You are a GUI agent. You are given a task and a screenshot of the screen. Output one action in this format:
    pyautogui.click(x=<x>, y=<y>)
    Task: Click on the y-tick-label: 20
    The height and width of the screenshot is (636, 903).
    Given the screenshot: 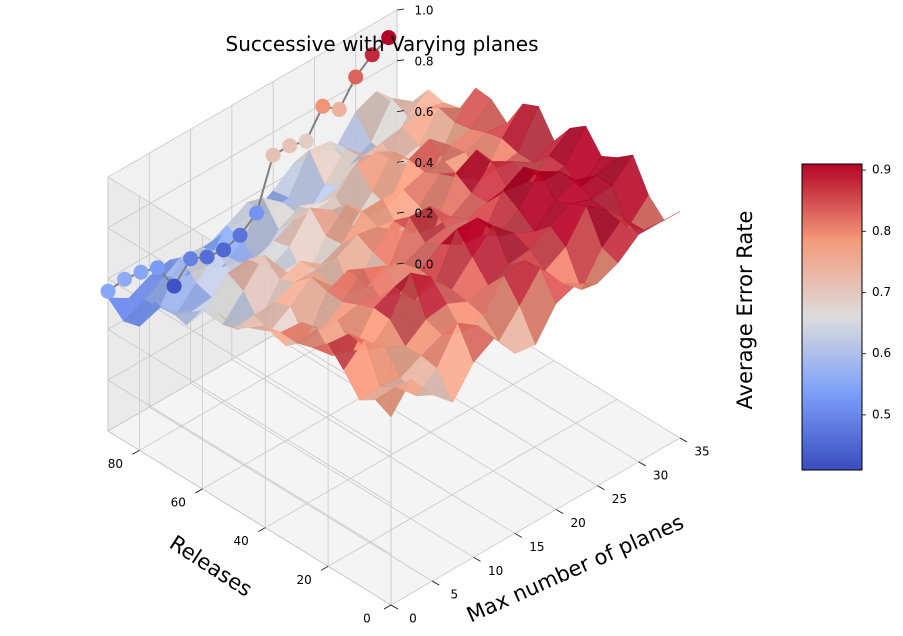 What is the action you would take?
    pyautogui.click(x=577, y=523)
    